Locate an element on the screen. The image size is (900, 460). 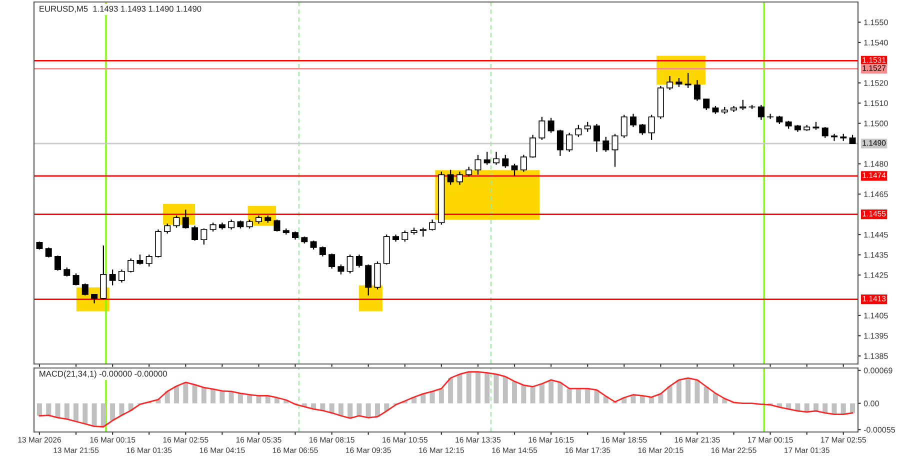
y-tick-label: 1.1520 is located at coordinates (876, 83).